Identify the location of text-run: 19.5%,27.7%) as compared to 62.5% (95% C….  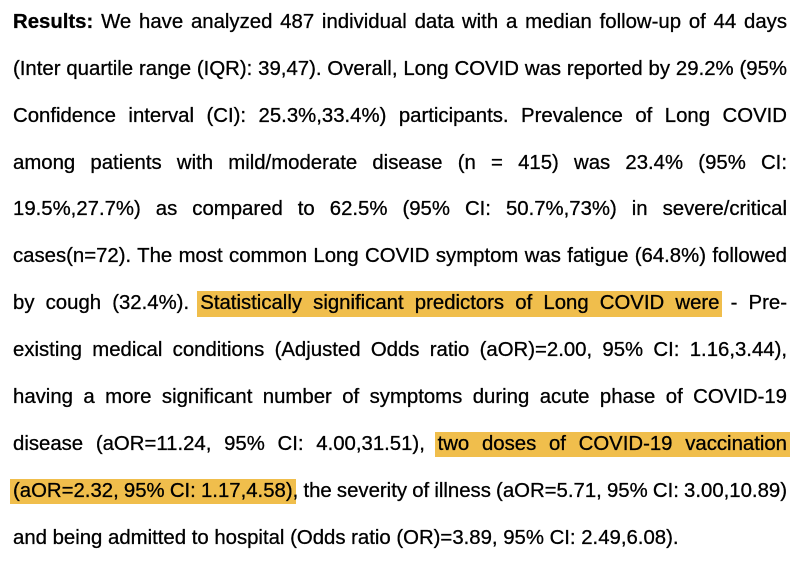
(400, 209).